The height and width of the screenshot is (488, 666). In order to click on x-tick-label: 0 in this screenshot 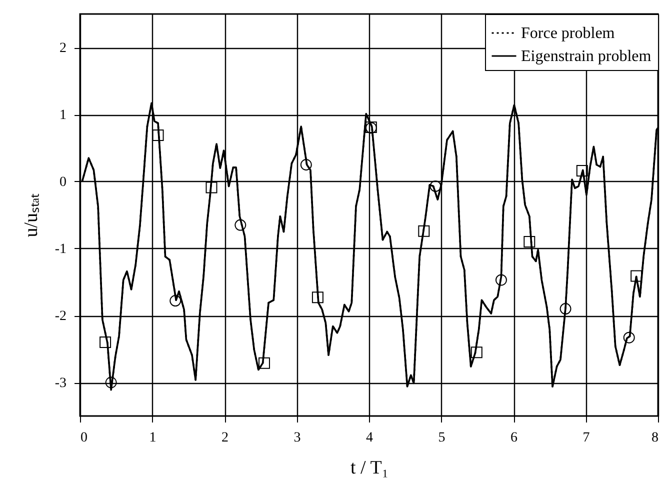, I will do `click(84, 438)`.